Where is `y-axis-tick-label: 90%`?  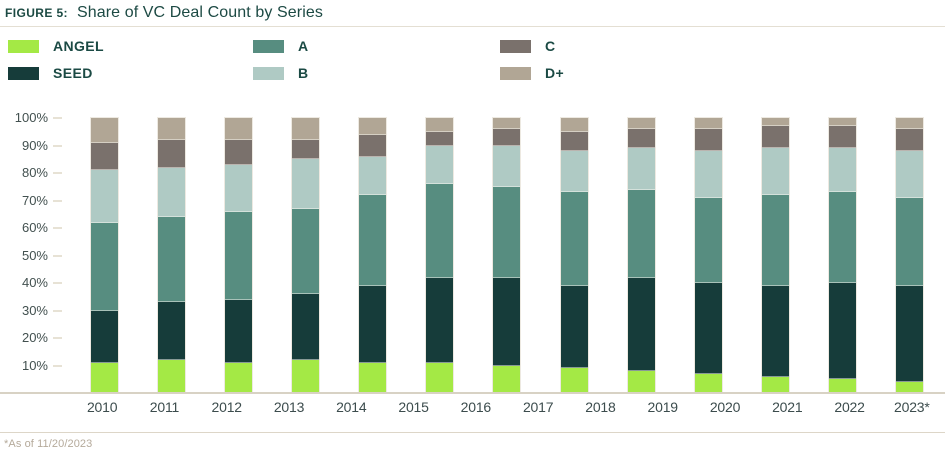
y-axis-tick-label: 90% is located at coordinates (34, 145).